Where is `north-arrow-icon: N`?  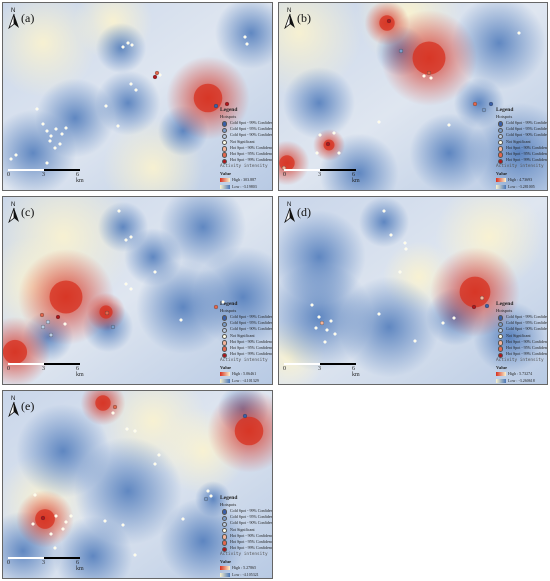
north-arrow-icon: N is located at coordinates (14, 213).